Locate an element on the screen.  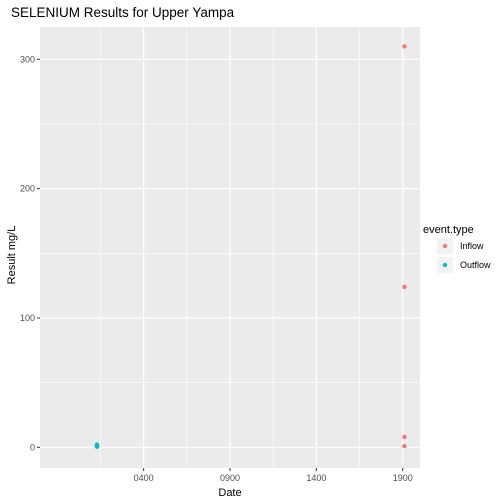
legend-title: event.type is located at coordinates (448, 230).